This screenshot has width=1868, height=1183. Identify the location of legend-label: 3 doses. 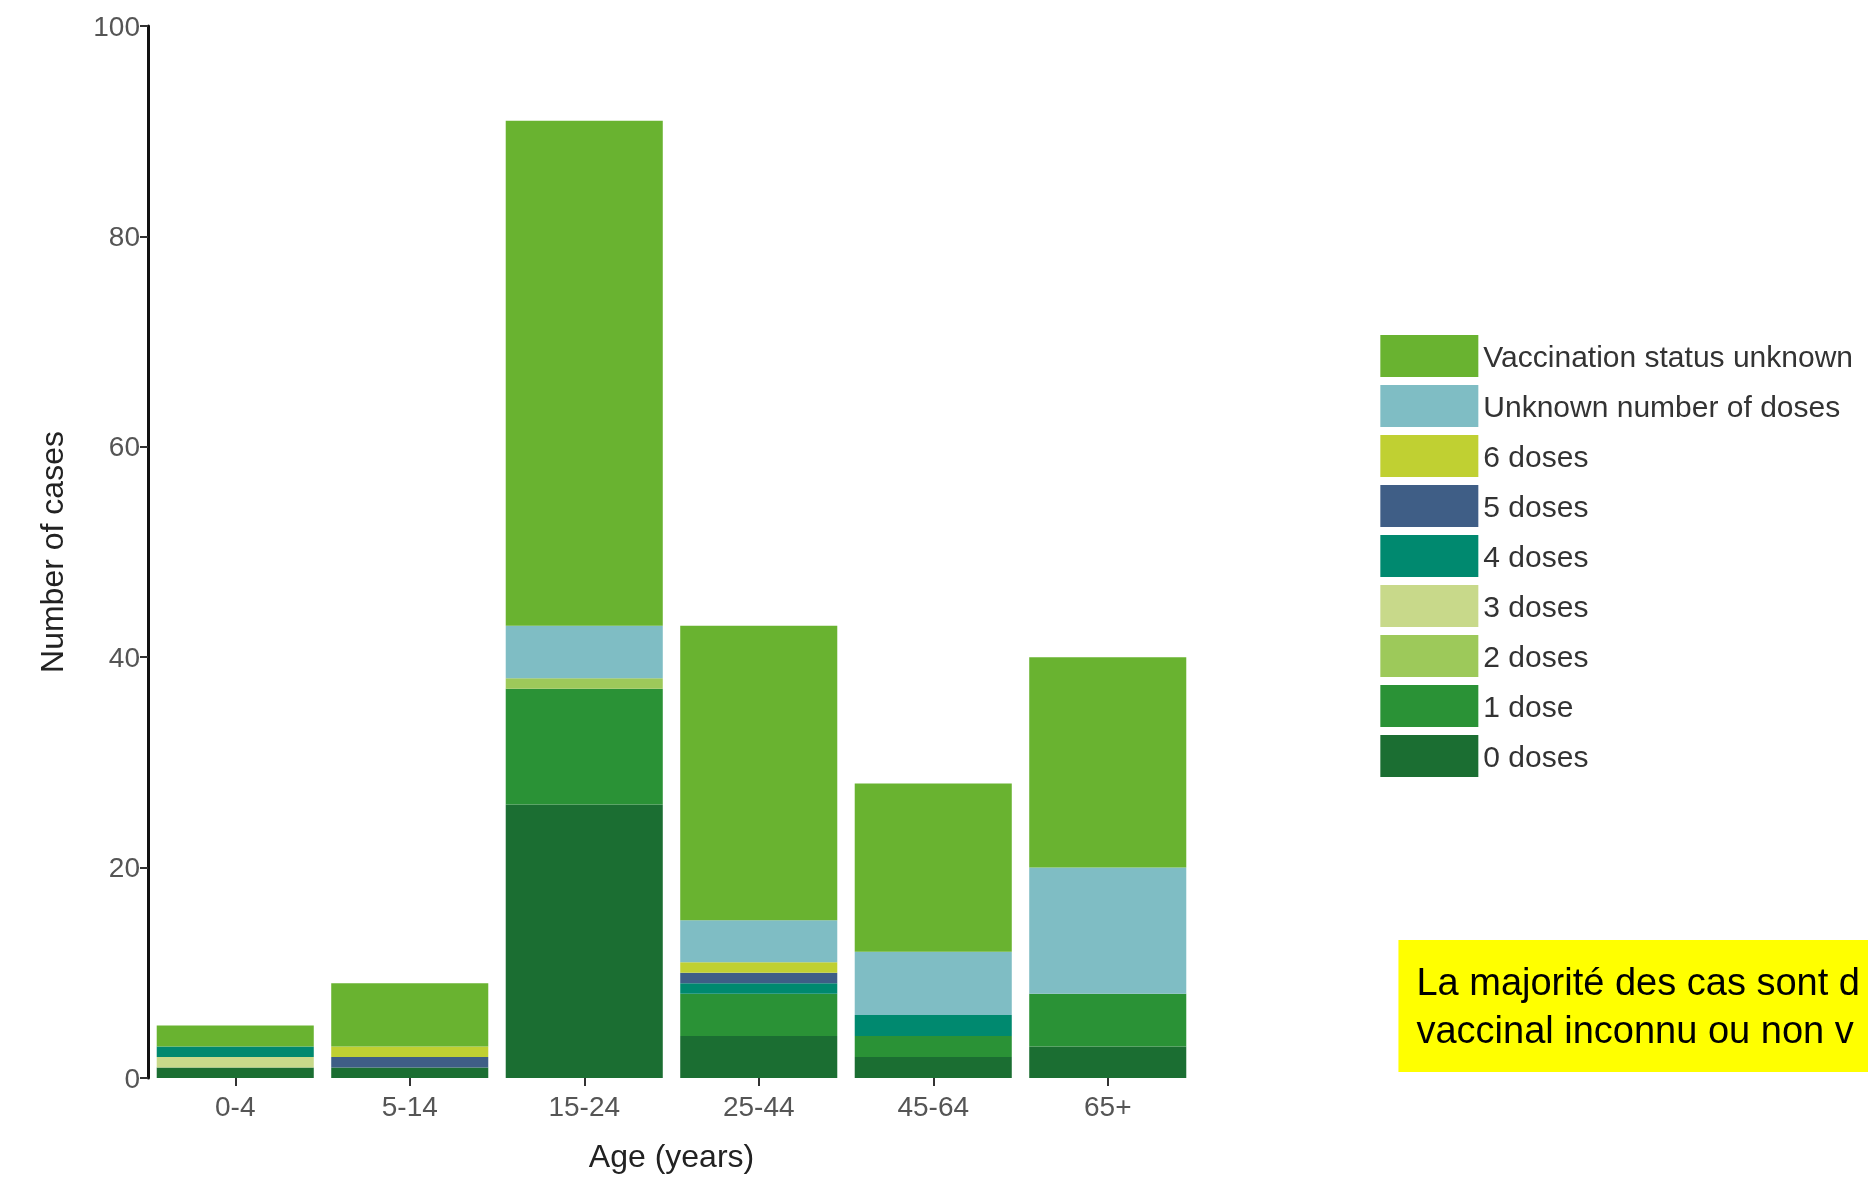
(1536, 606).